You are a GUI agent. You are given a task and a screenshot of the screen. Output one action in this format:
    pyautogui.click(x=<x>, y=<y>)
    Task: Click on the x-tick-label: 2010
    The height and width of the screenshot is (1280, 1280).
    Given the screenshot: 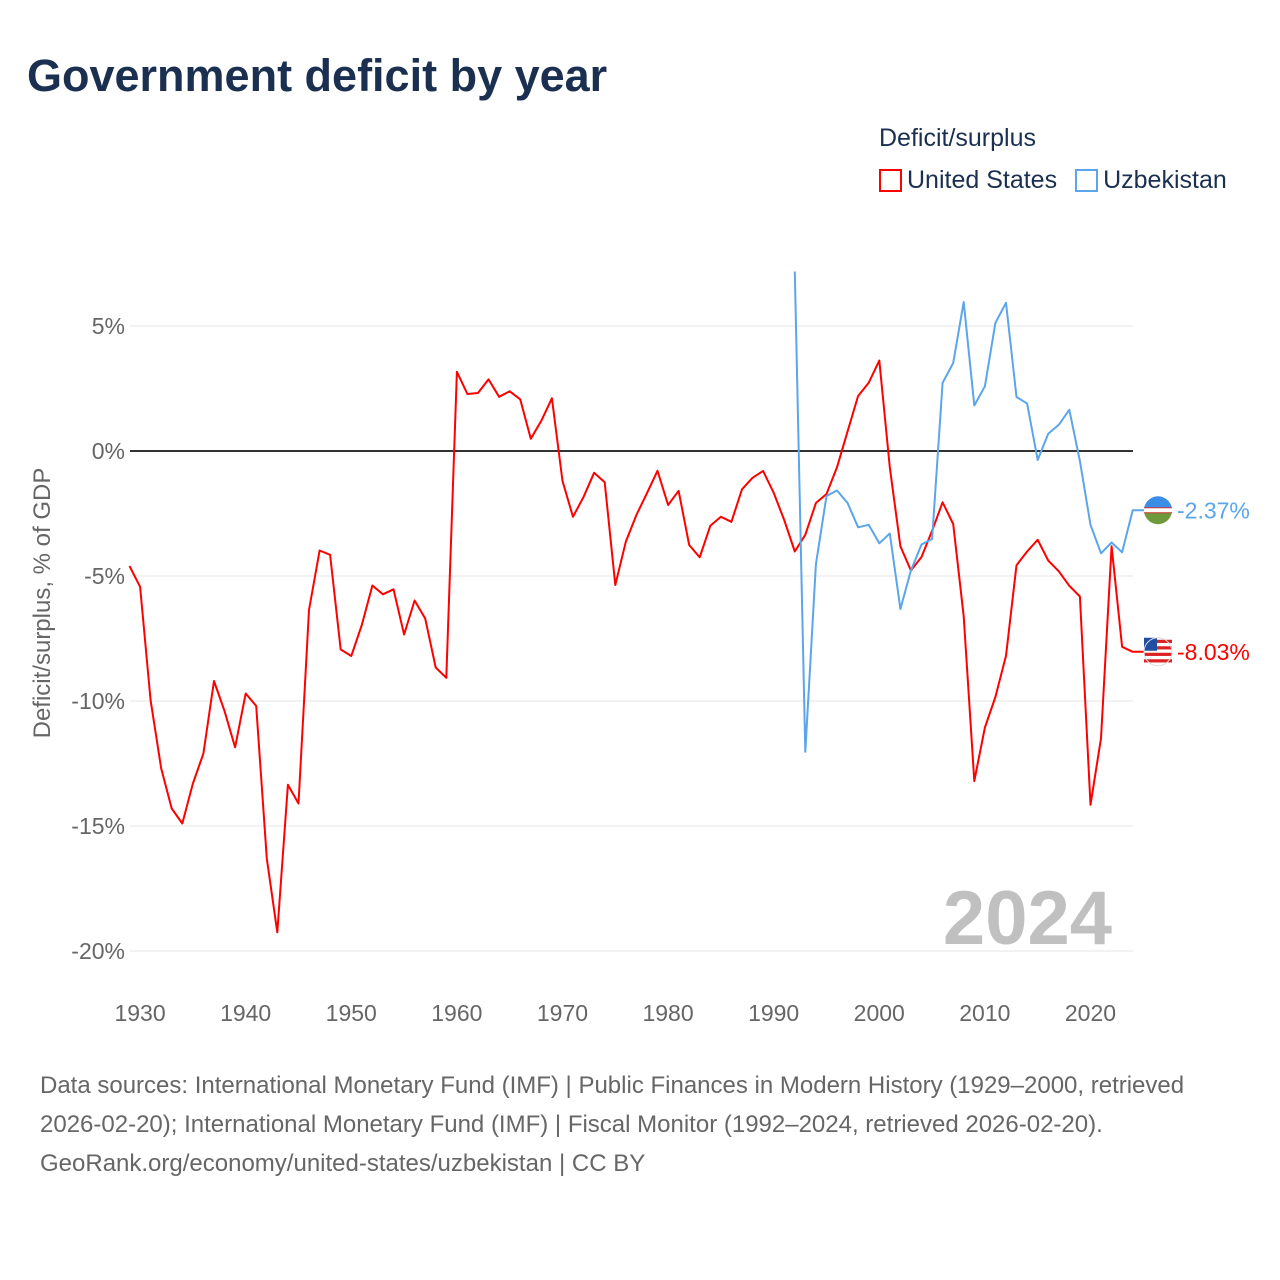 What is the action you would take?
    pyautogui.click(x=984, y=1013)
    